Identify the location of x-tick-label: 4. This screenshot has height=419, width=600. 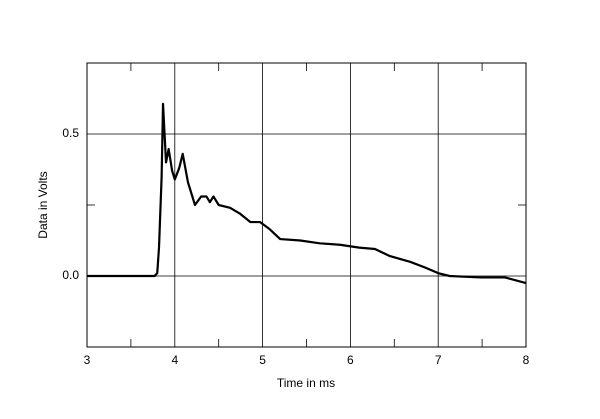
(174, 360).